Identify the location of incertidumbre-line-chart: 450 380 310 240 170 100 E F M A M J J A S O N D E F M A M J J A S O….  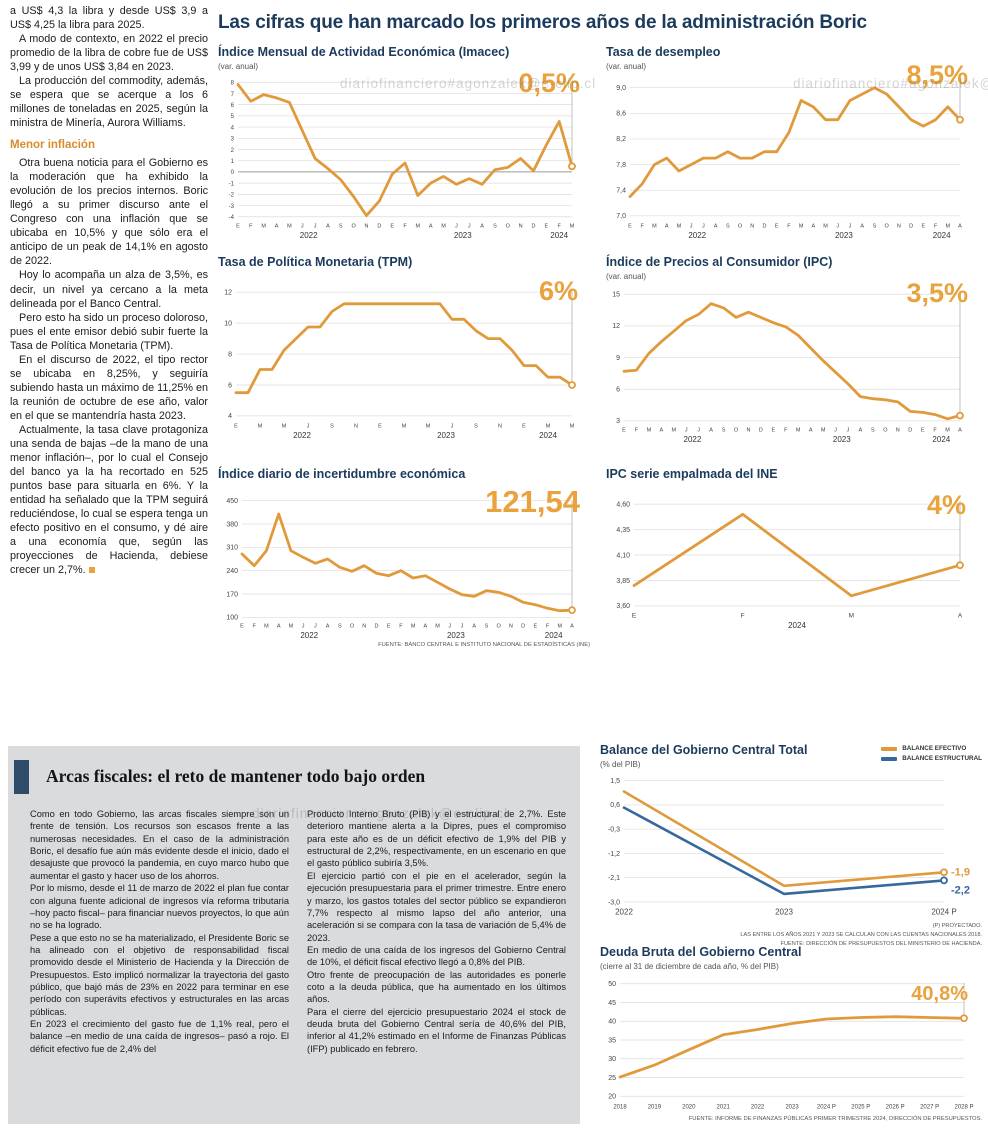
(404, 565).